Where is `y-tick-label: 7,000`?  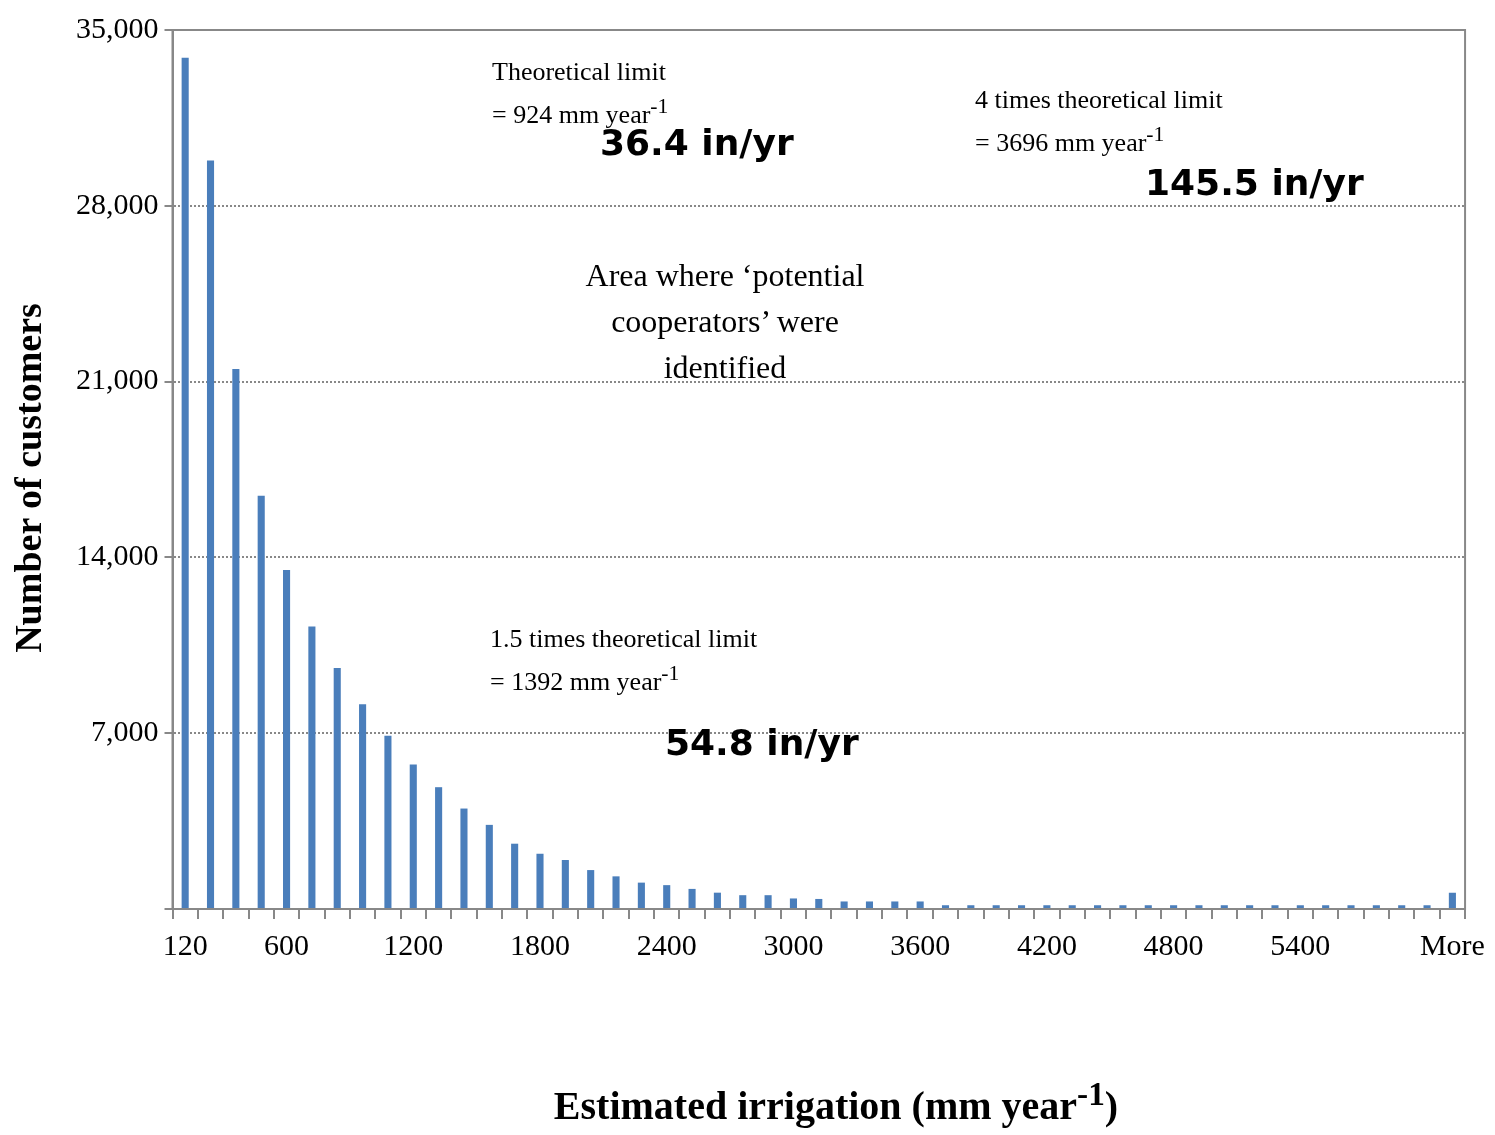 y-tick-label: 7,000 is located at coordinates (125, 731).